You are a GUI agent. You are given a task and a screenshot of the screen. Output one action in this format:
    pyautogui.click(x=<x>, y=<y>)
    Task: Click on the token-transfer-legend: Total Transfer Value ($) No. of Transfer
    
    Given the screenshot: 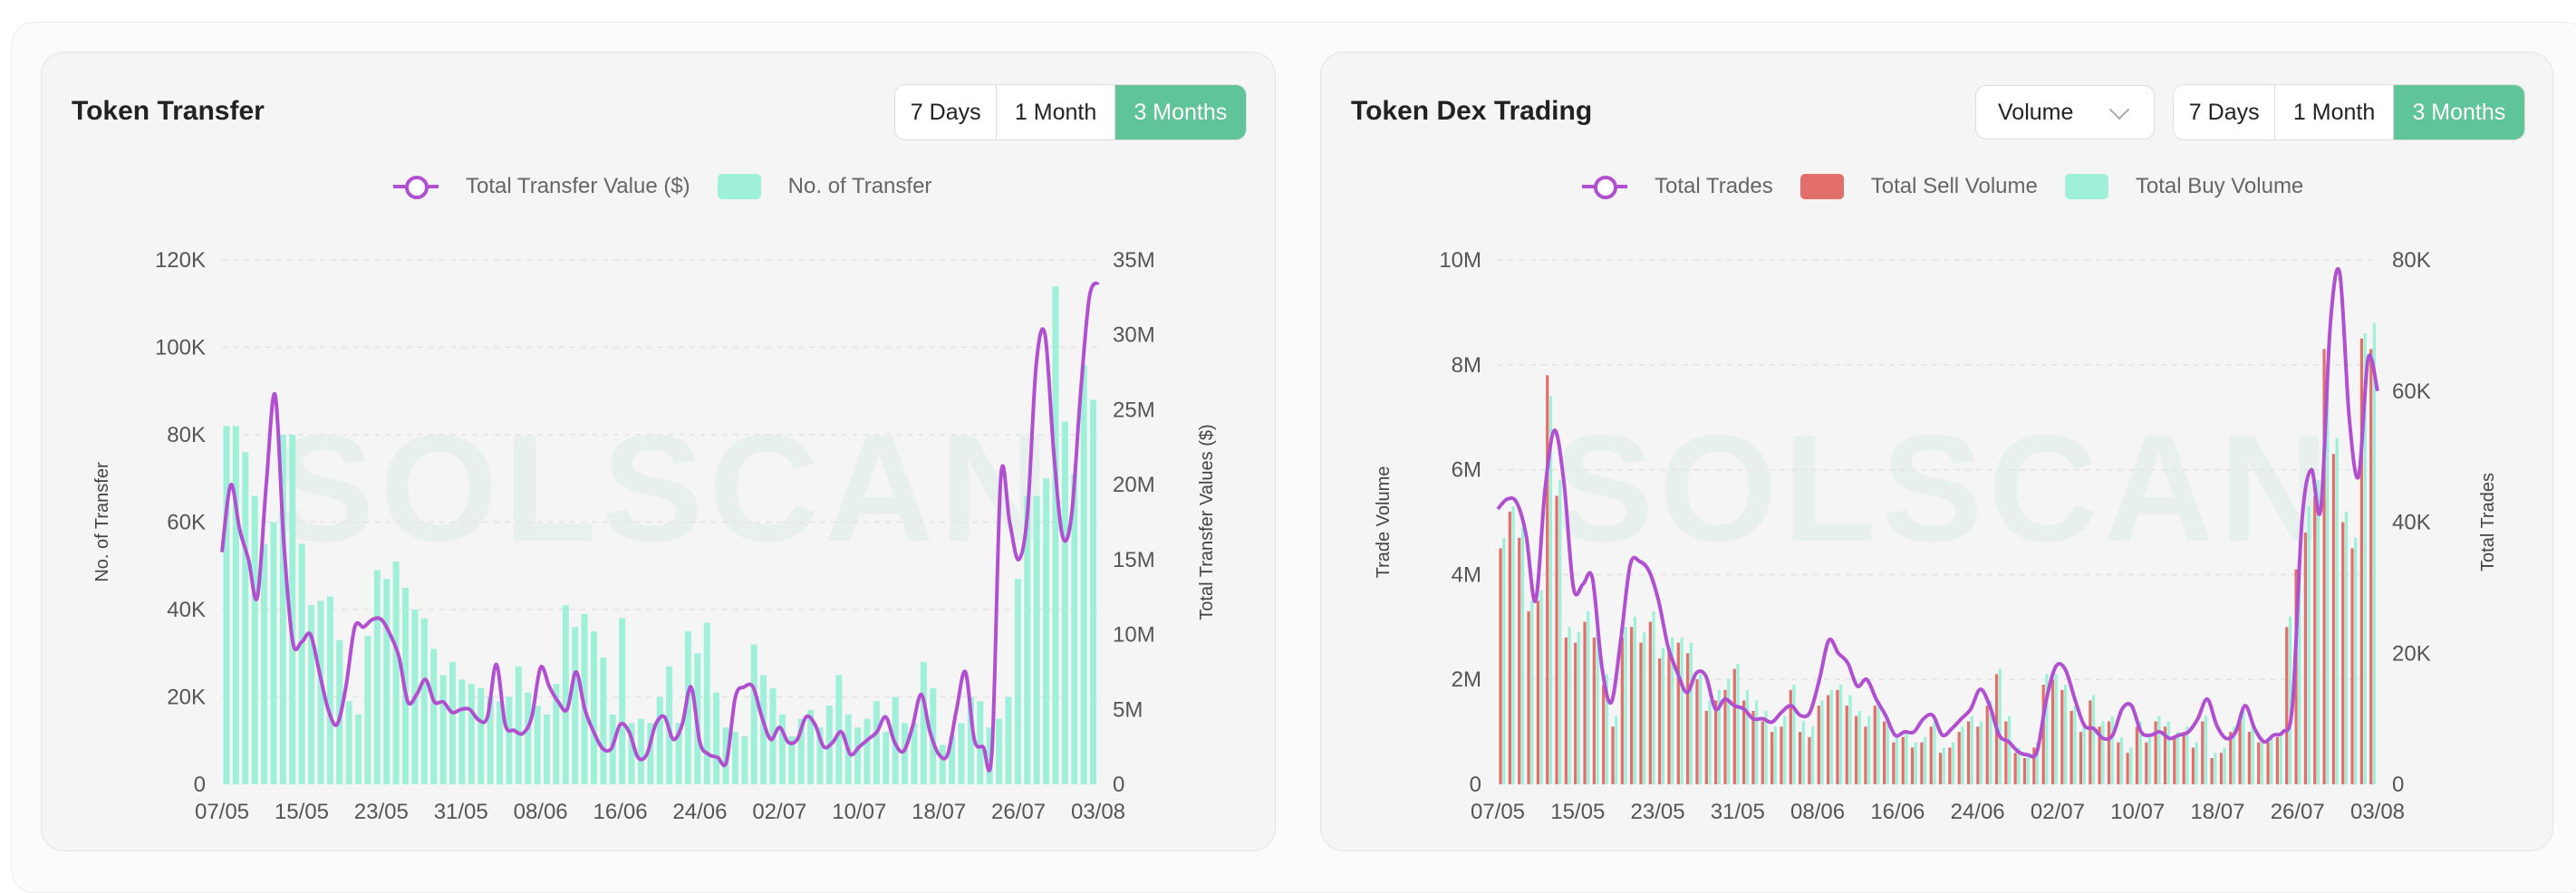 What is the action you would take?
    pyautogui.click(x=662, y=186)
    